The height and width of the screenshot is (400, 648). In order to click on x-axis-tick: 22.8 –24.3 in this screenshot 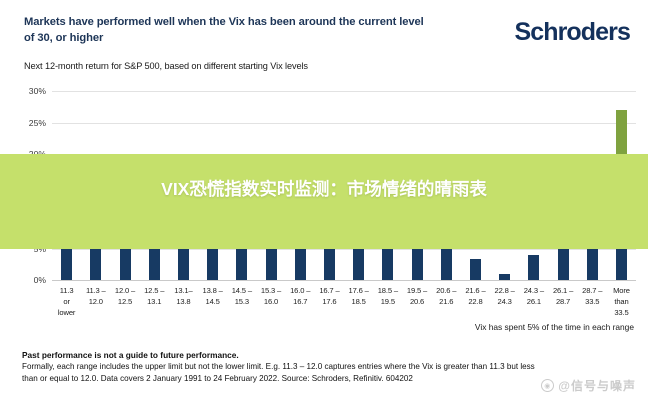, I will do `click(504, 296)`.